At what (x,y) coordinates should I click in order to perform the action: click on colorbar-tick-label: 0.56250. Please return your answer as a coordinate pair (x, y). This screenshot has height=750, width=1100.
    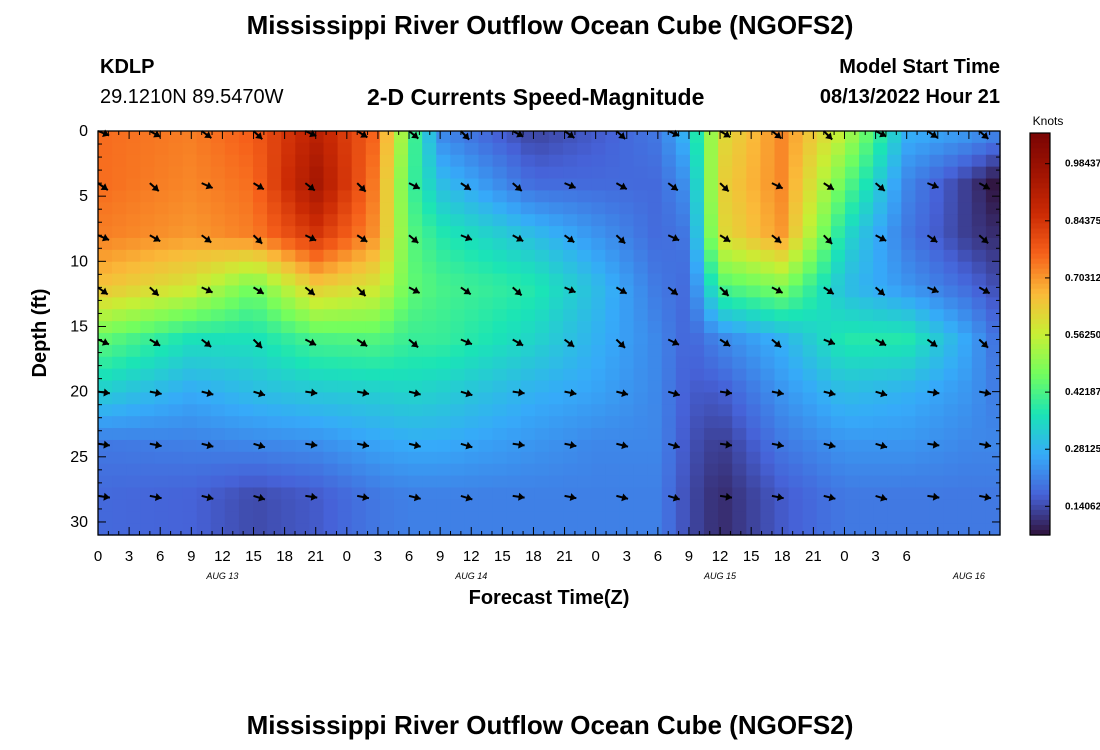
    Looking at the image, I should click on (1082, 335).